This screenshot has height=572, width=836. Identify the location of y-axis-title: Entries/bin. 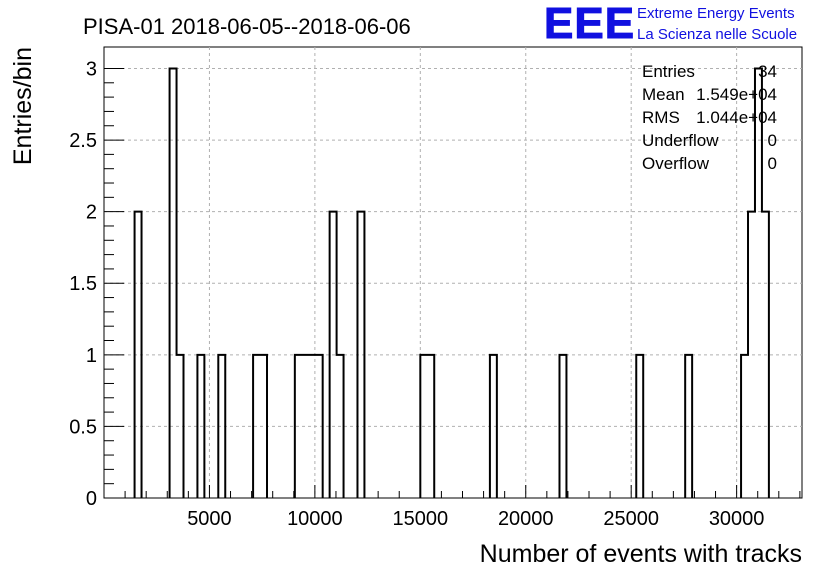
(23, 106).